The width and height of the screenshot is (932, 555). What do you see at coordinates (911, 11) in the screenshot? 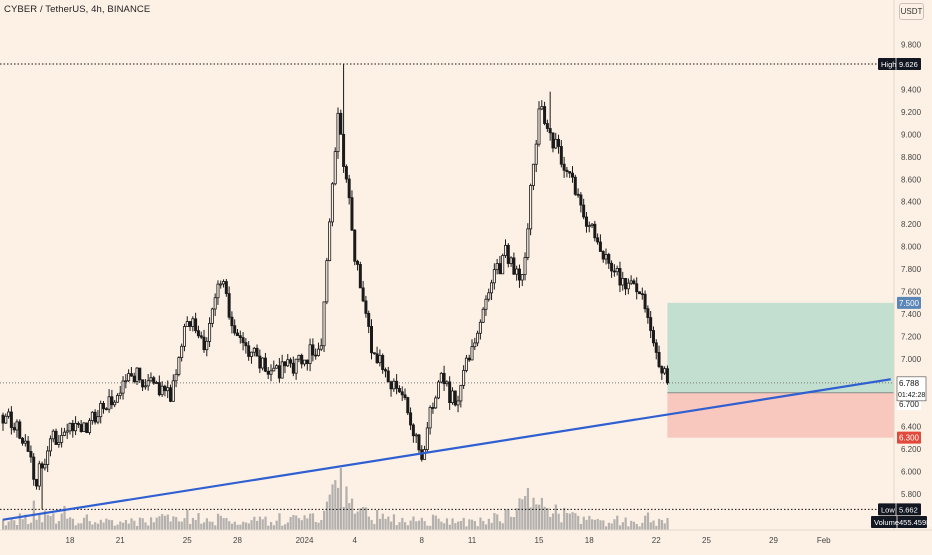
I see `currency-button: USDT` at bounding box center [911, 11].